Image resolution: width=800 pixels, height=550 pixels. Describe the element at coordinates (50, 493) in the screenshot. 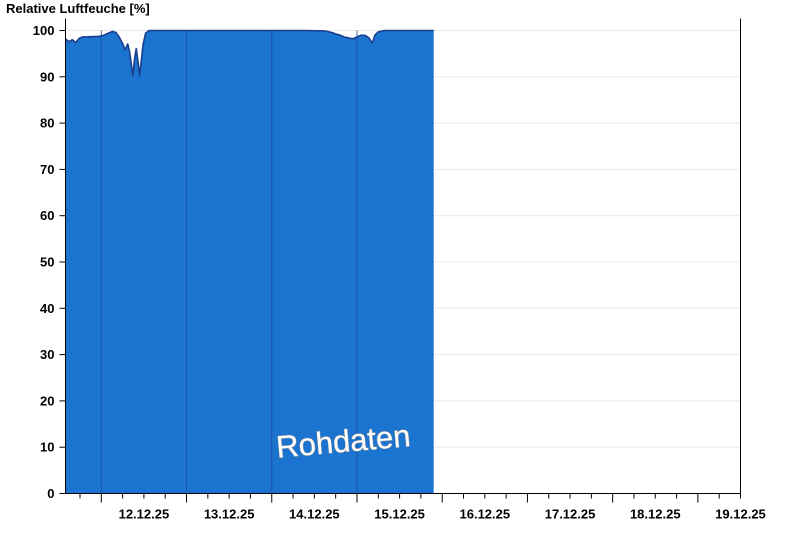

I see `y-tick-label: 0` at that location.